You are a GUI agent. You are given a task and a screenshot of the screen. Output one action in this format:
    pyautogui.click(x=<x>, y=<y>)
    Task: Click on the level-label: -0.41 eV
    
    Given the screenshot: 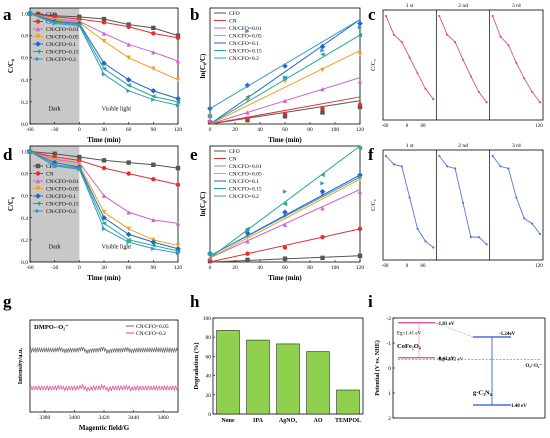 What is the action you would take?
    pyautogui.click(x=446, y=359)
    